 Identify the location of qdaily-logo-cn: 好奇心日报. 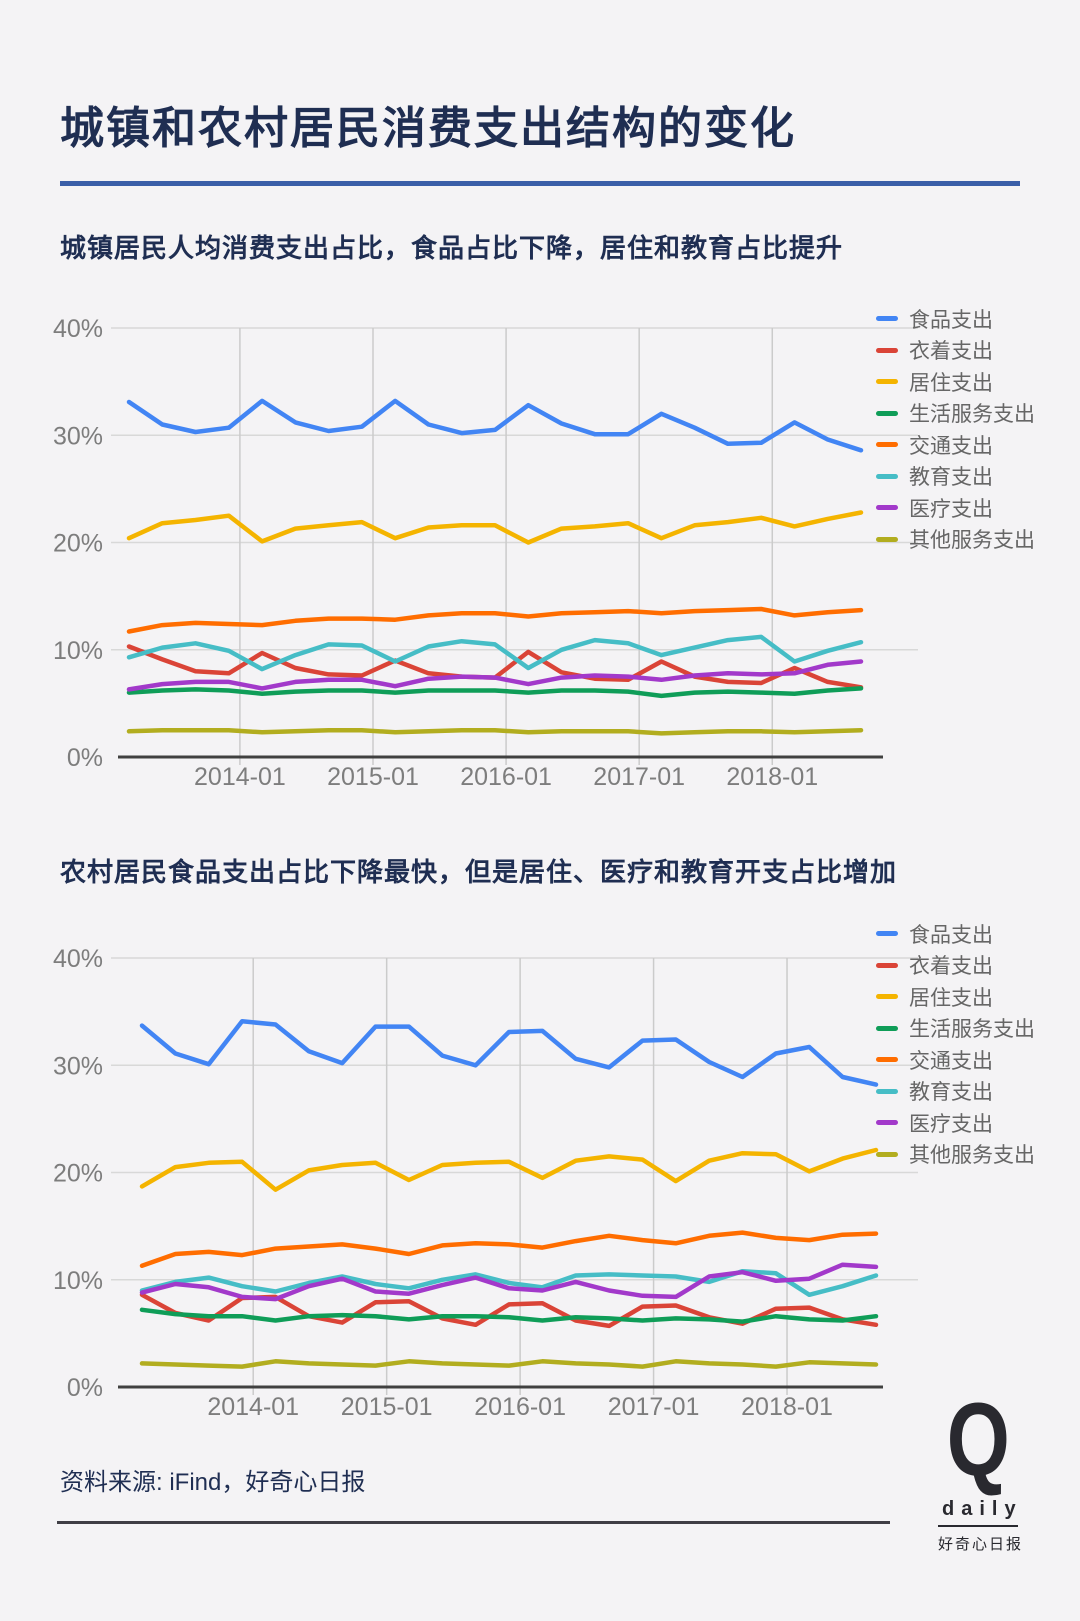
(981, 1544).